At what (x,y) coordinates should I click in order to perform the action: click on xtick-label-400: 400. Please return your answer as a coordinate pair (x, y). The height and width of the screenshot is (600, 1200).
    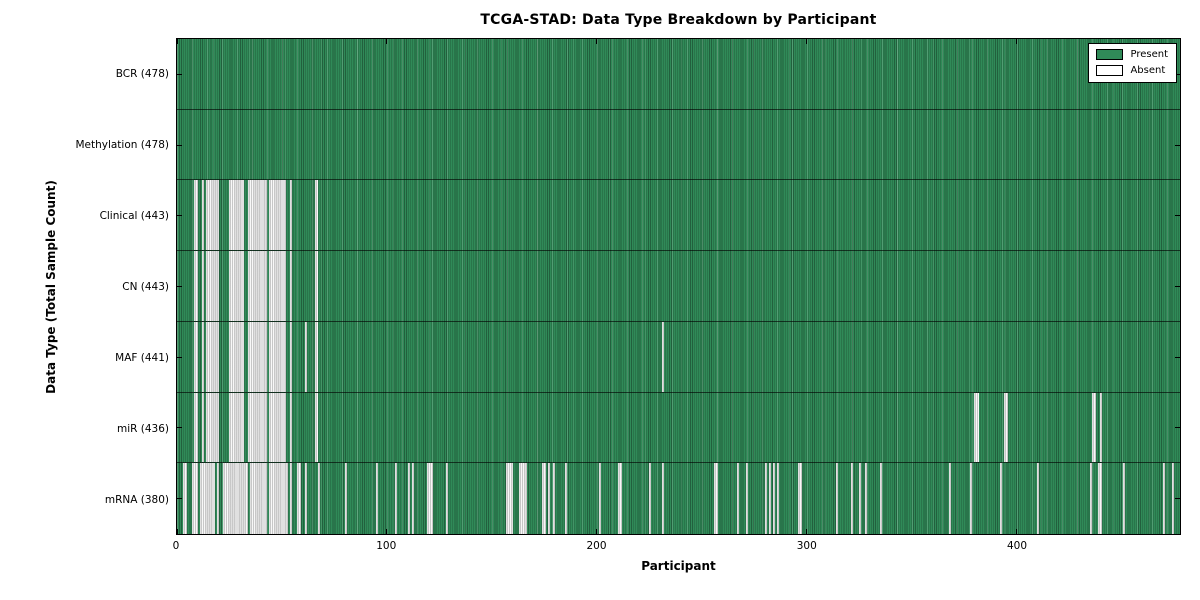
    Looking at the image, I should click on (1017, 546).